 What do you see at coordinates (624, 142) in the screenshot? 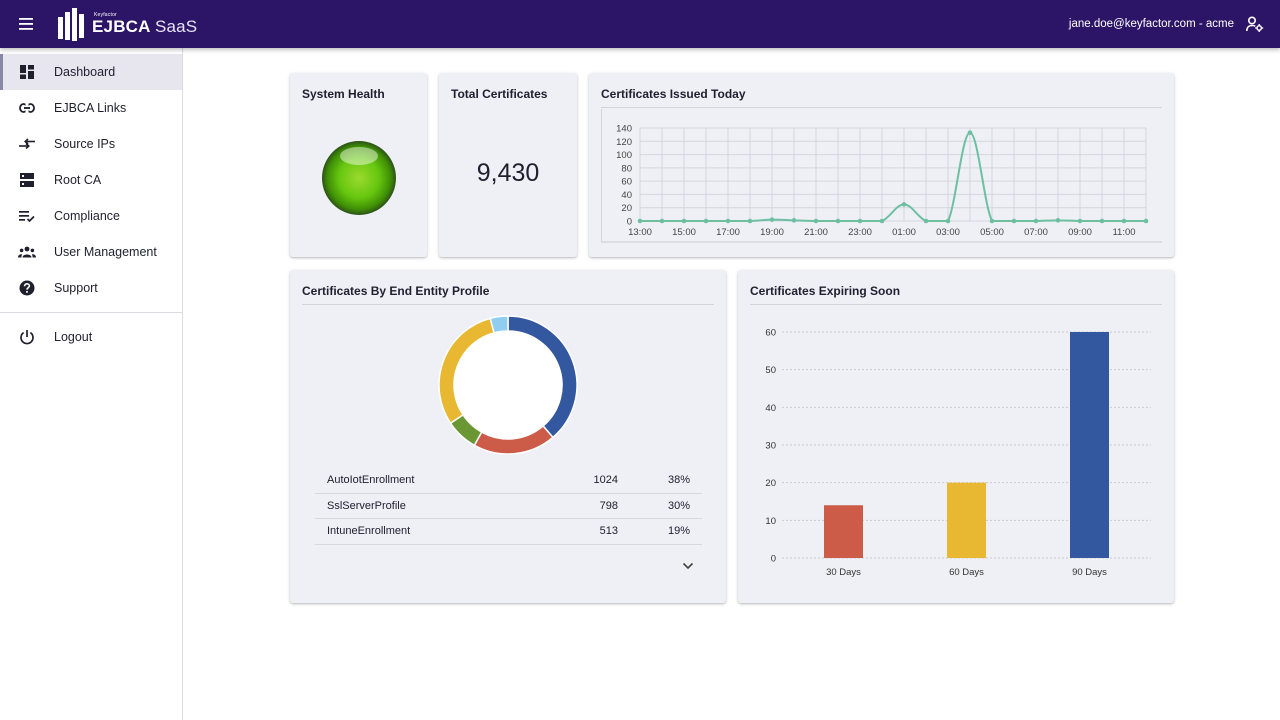
I see `y-tick-label: 120` at bounding box center [624, 142].